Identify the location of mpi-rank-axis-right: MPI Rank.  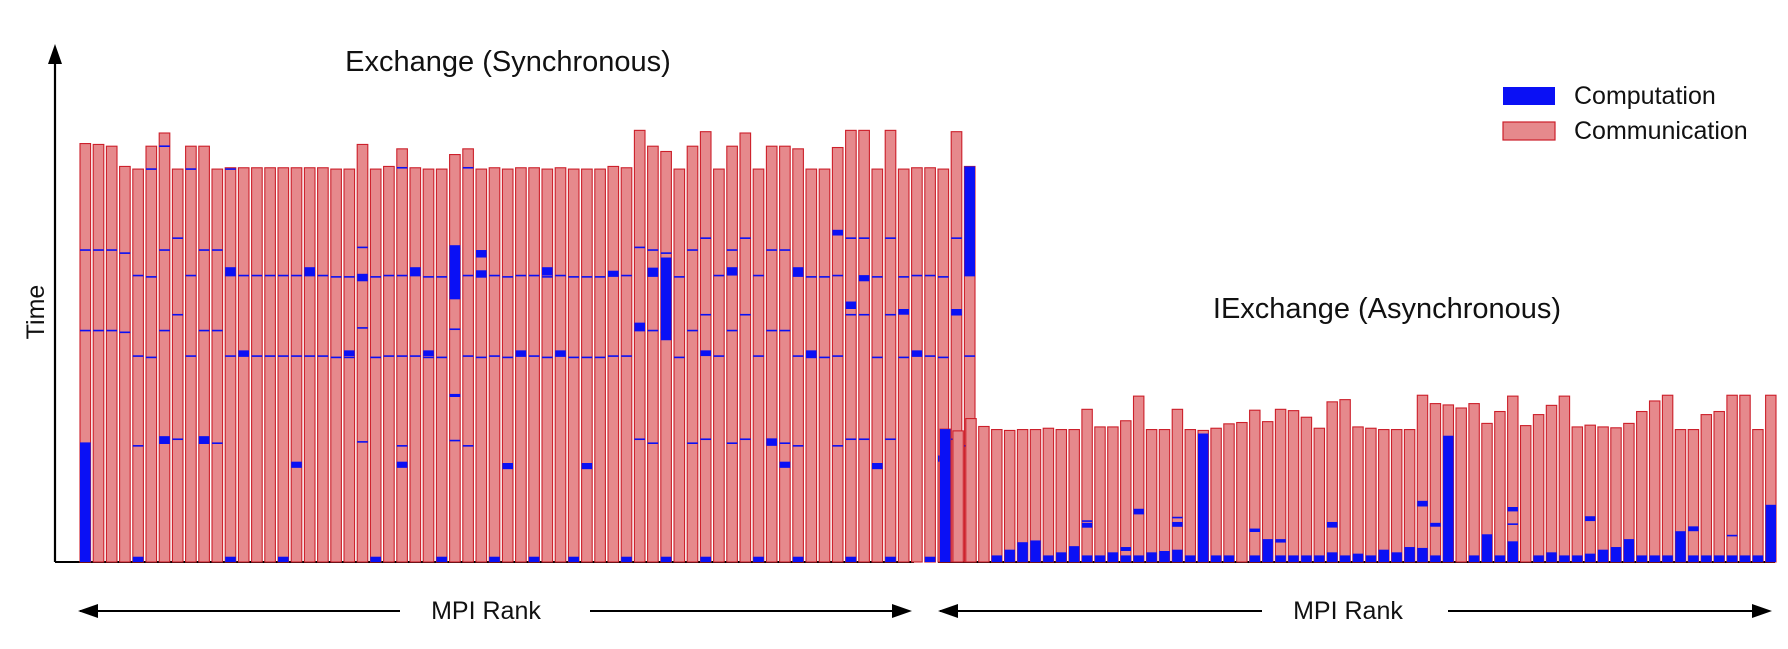
(1355, 611).